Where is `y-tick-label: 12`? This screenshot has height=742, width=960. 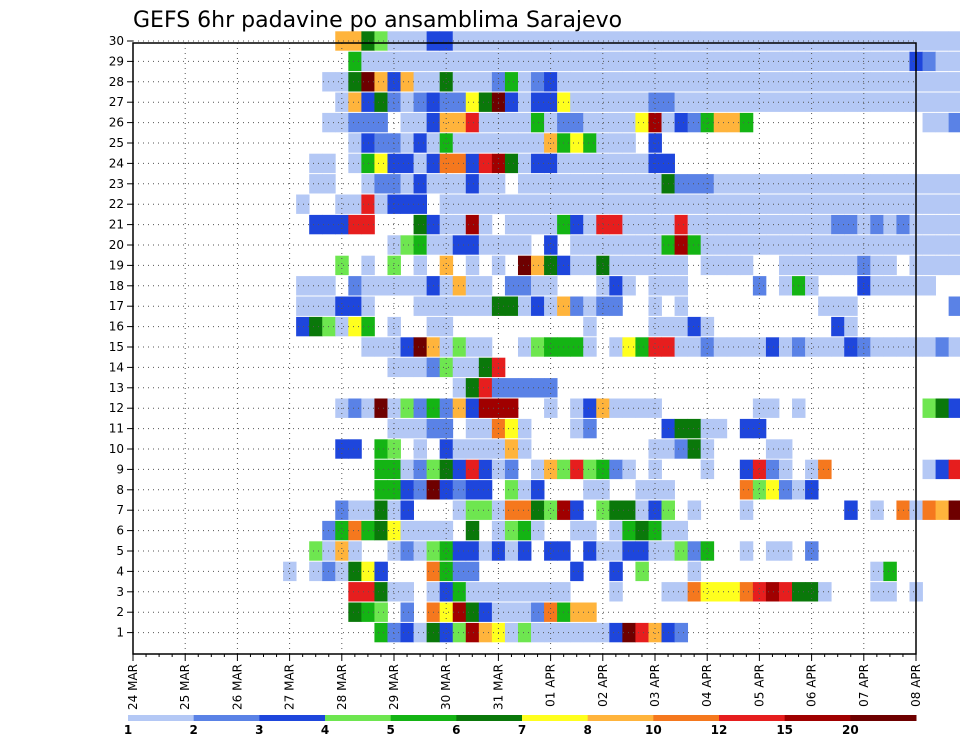
y-tick-label: 12 is located at coordinates (116, 408).